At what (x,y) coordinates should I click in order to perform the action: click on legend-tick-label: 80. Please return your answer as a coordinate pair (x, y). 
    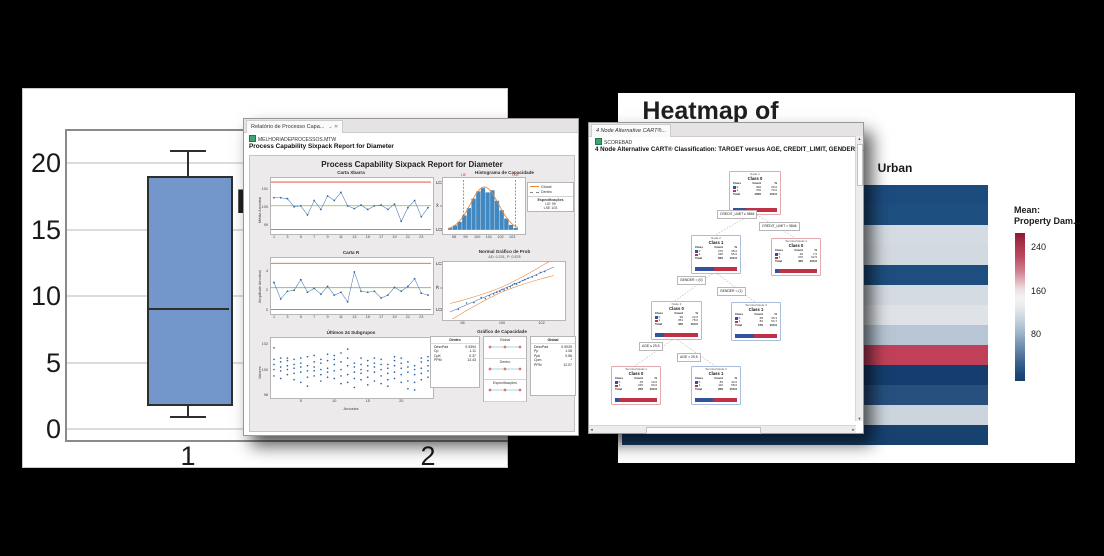
    Looking at the image, I should click on (1036, 334).